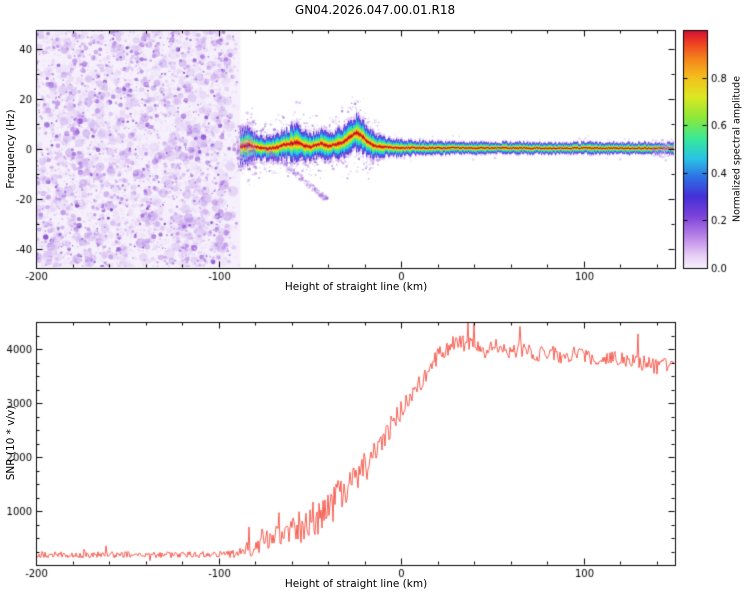 The width and height of the screenshot is (750, 600). Describe the element at coordinates (737, 149) in the screenshot. I see `colorbar-label: Normalized spectral amplitude` at that location.